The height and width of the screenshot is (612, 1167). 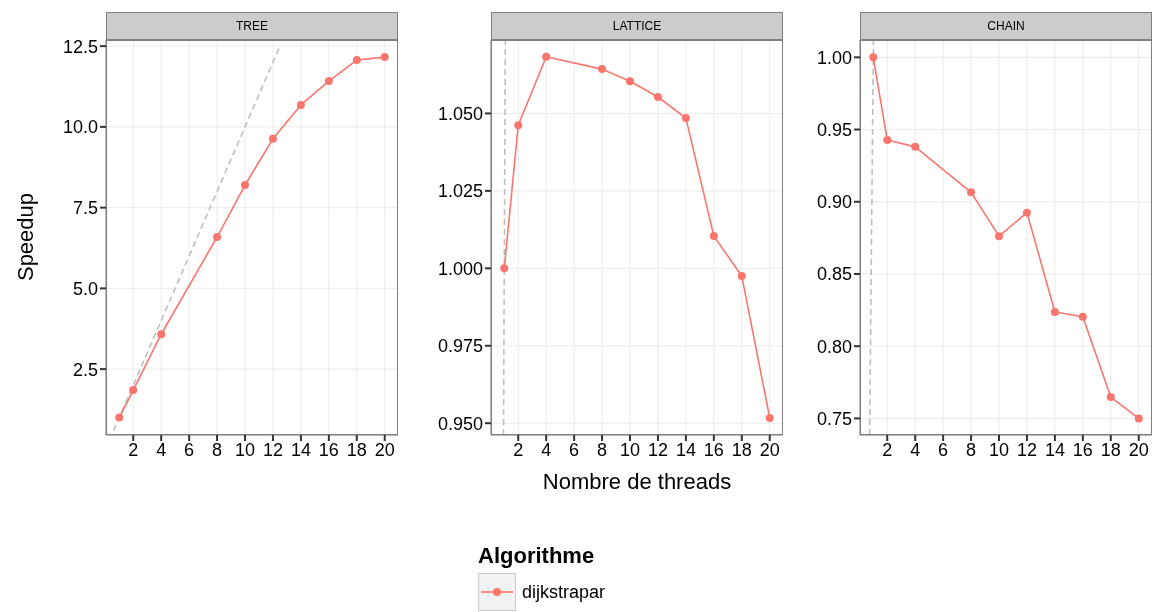 I want to click on y-tick-label: 0.975, so click(x=460, y=346).